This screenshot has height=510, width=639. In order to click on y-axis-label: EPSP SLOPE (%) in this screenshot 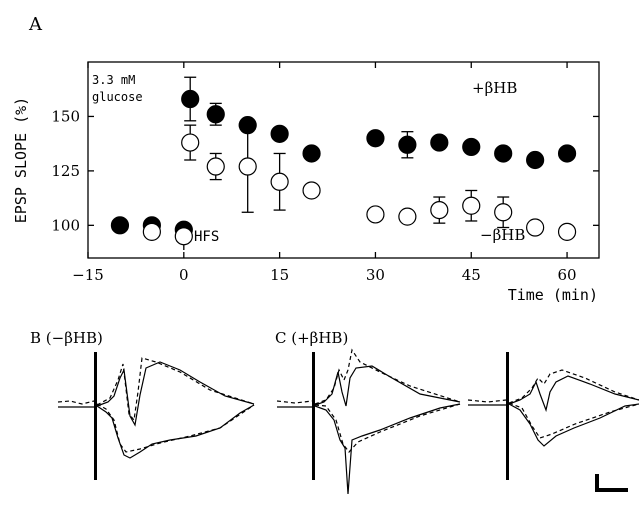, I will do `click(21, 160)`.